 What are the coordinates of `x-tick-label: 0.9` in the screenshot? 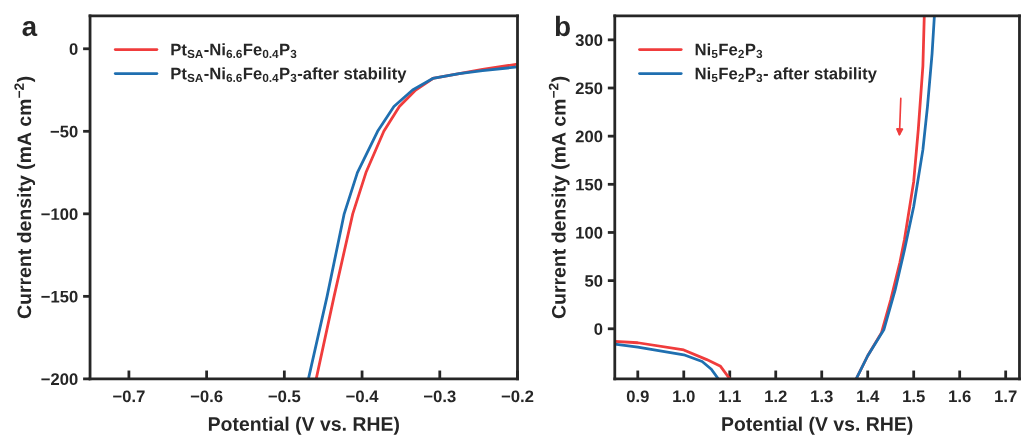 It's located at (637, 396).